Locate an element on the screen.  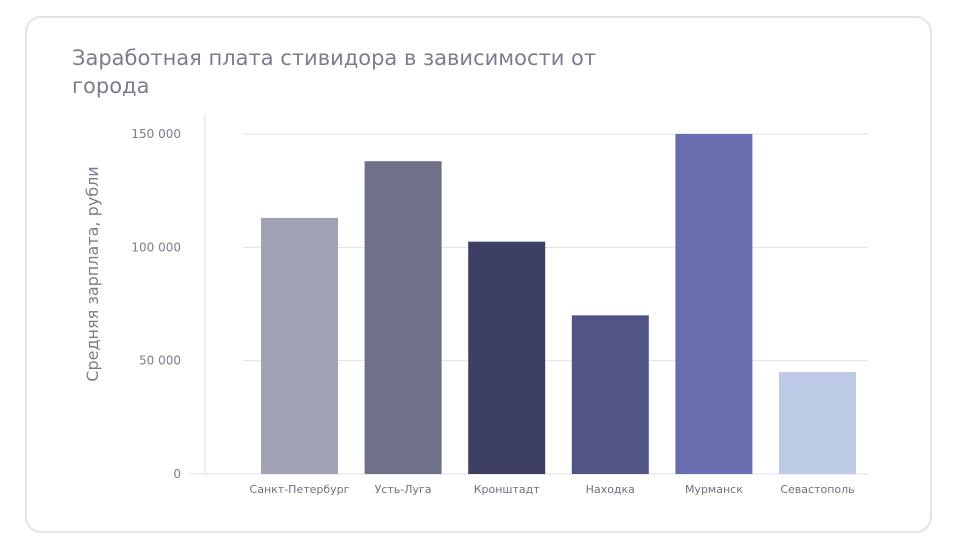
y-tick-label: 0 is located at coordinates (177, 474).